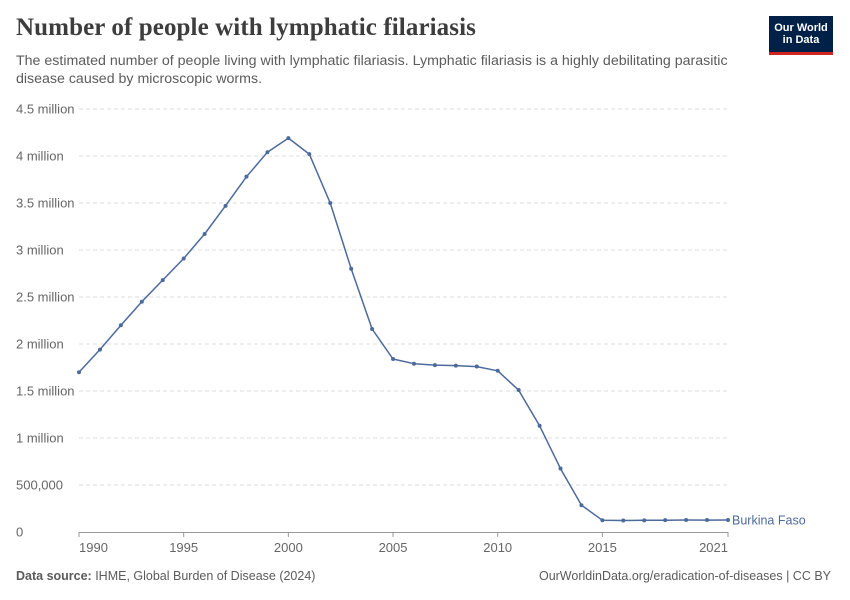 The height and width of the screenshot is (600, 850). I want to click on y-tick-label: 4.5 million, so click(45, 109).